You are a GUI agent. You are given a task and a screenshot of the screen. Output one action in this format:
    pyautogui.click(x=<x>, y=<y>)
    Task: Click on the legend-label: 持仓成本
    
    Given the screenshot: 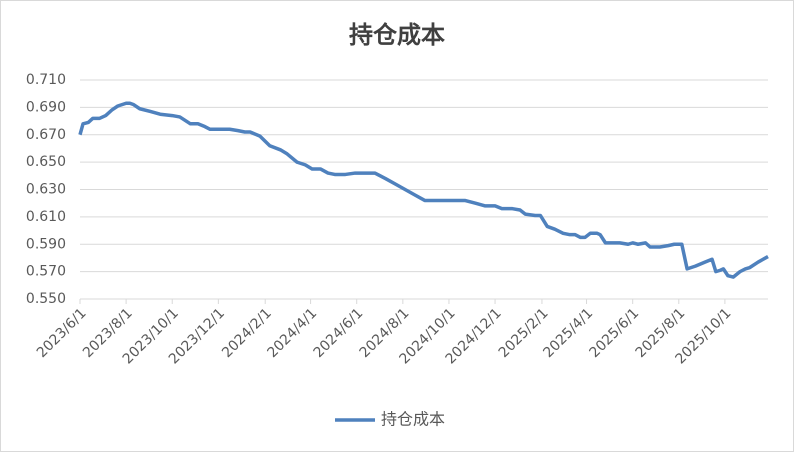 What is the action you would take?
    pyautogui.click(x=413, y=419)
    